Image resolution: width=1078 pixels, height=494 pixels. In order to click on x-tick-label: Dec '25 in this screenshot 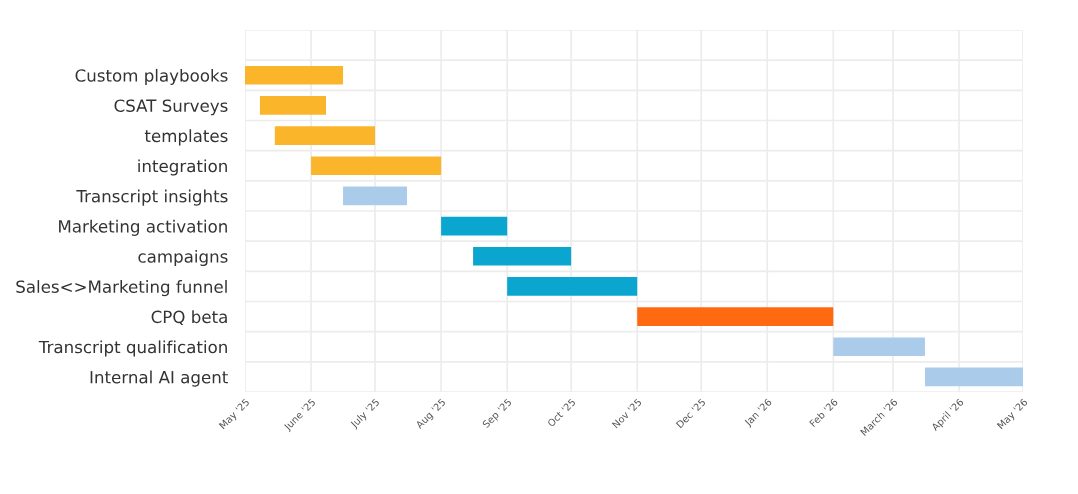, I will do `click(690, 413)`.